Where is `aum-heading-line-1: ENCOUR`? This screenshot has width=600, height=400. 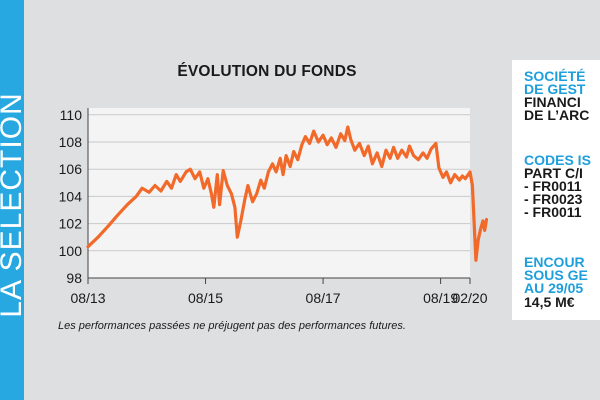 aum-heading-line-1: ENCOUR is located at coordinates (554, 262).